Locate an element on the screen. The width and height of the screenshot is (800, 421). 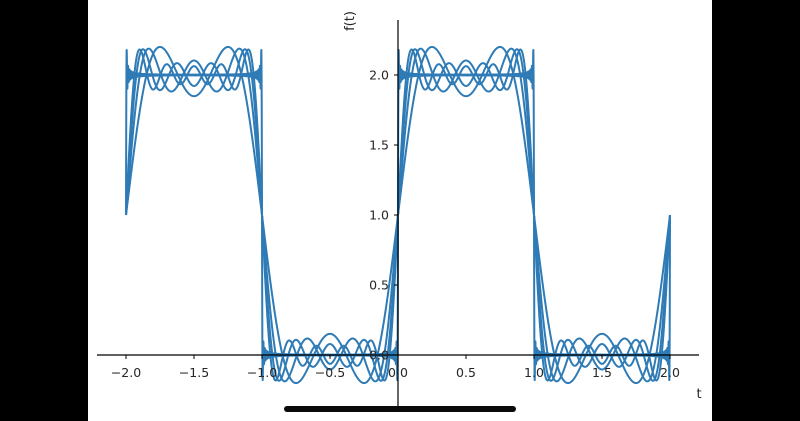
y-tick-label: 1.0 is located at coordinates (379, 215).